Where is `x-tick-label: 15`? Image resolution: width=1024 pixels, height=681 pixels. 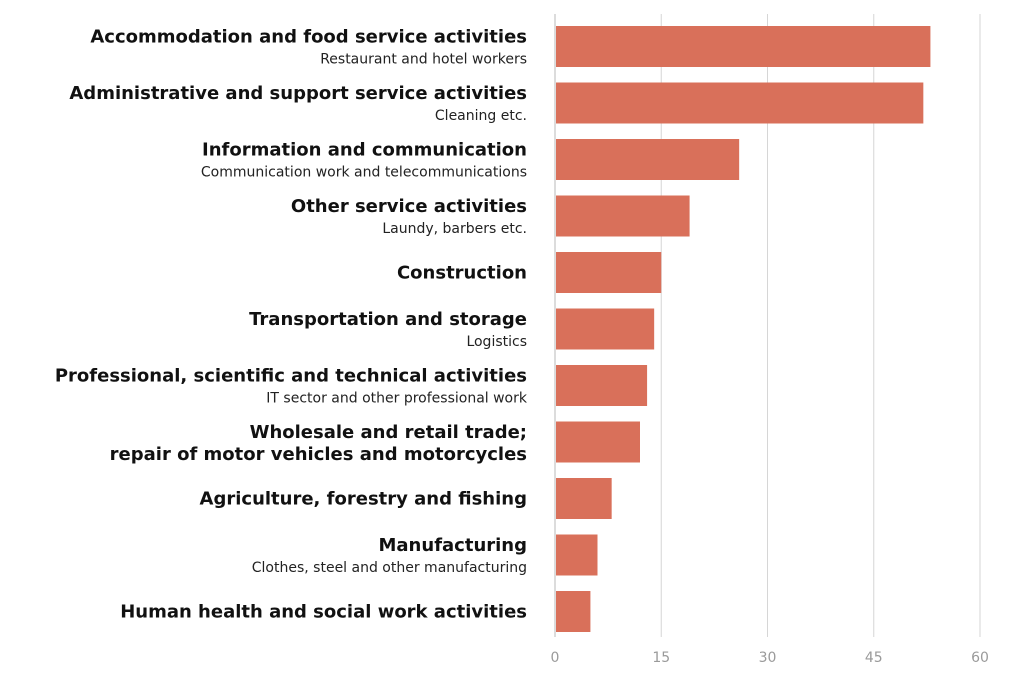
x-tick-label: 15 is located at coordinates (661, 658).